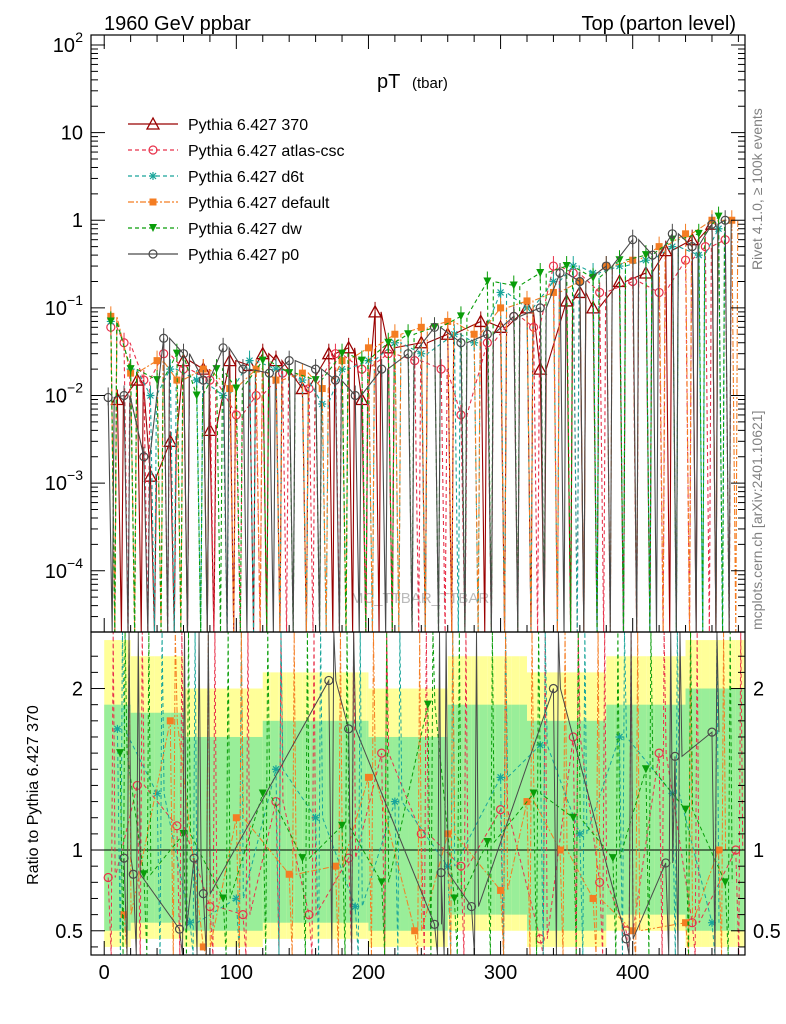 Image resolution: width=786 pixels, height=1024 pixels. What do you see at coordinates (177, 24) in the screenshot?
I see `header-left: 1960 GeV ppbar` at bounding box center [177, 24].